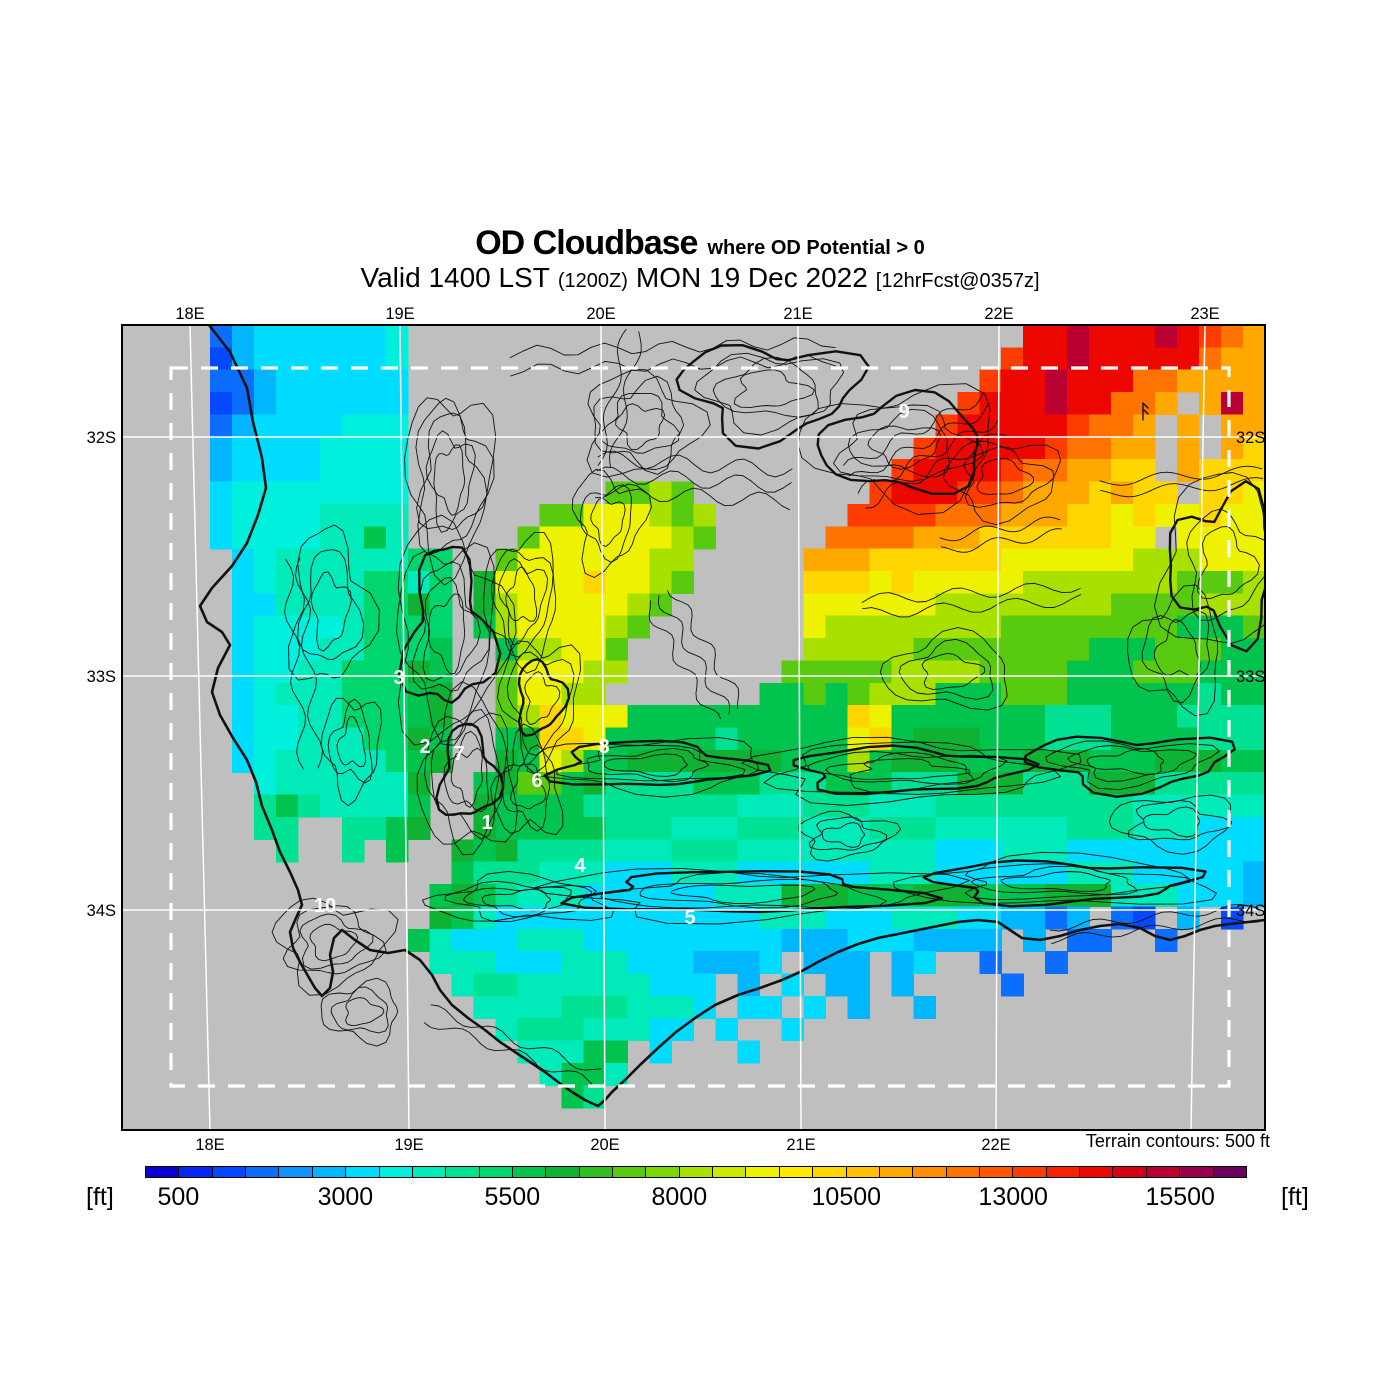 The image size is (1400, 1400). I want to click on colorbar-unit-left: [ft], so click(100, 1197).